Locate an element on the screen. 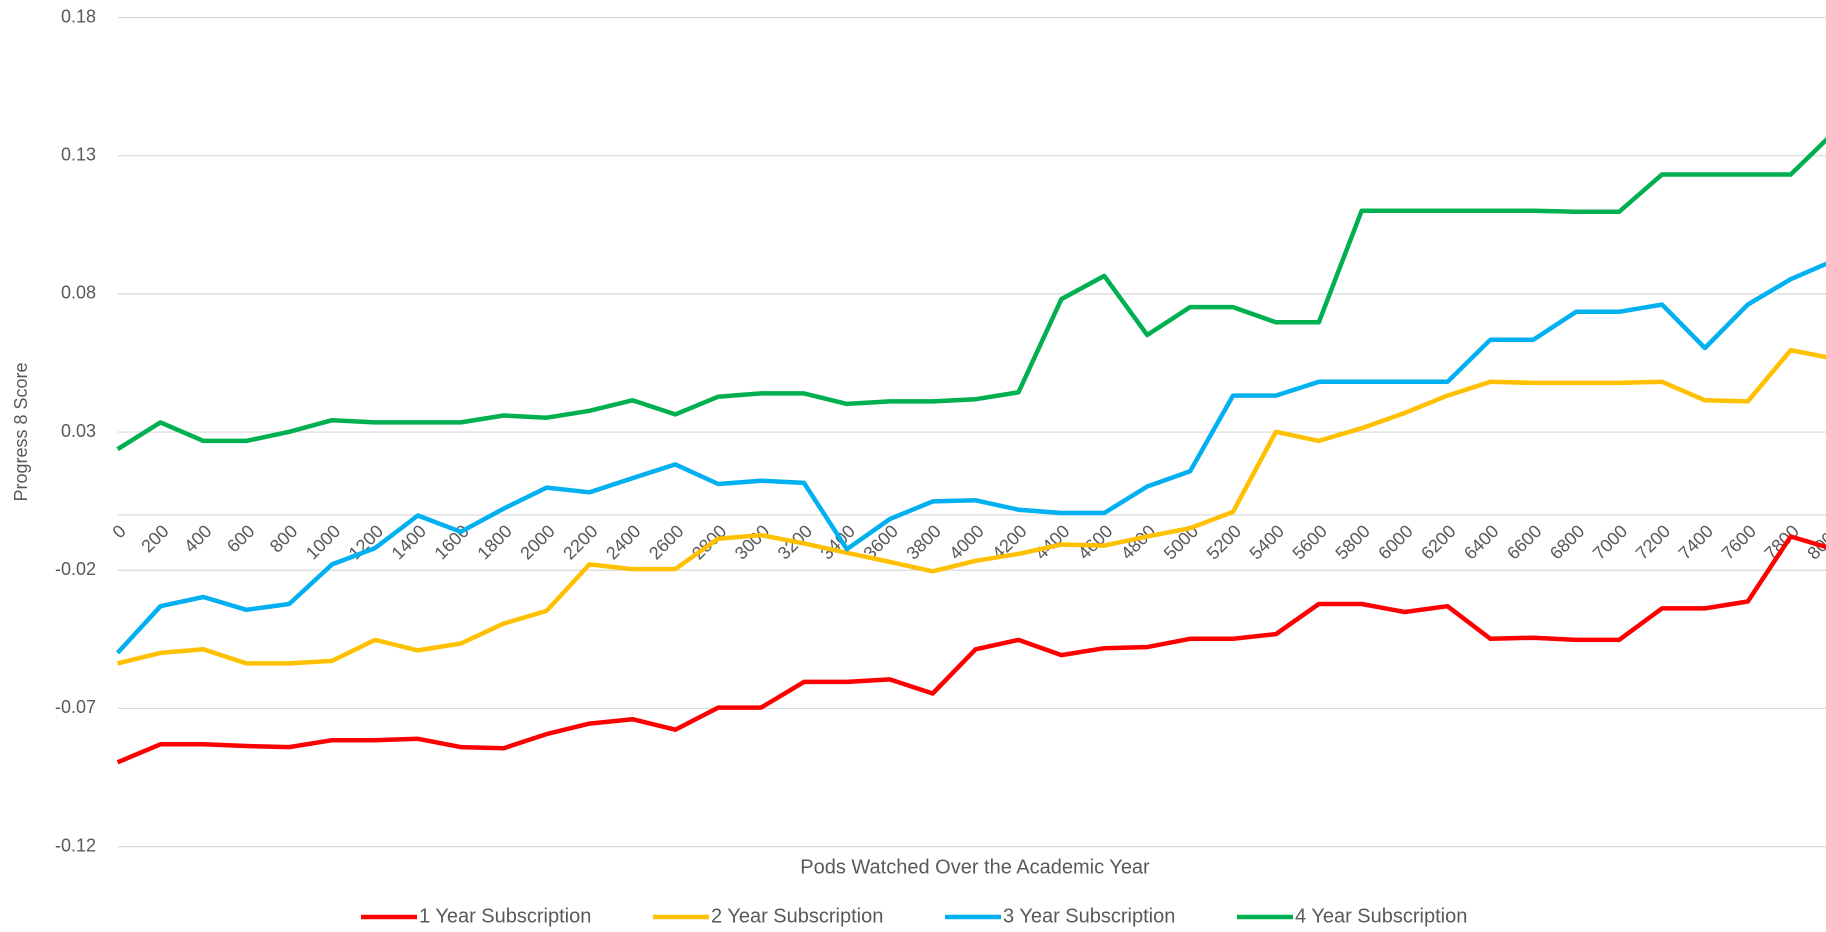 This screenshot has width=1826, height=932. x-tick-label: 6400 is located at coordinates (1481, 542).